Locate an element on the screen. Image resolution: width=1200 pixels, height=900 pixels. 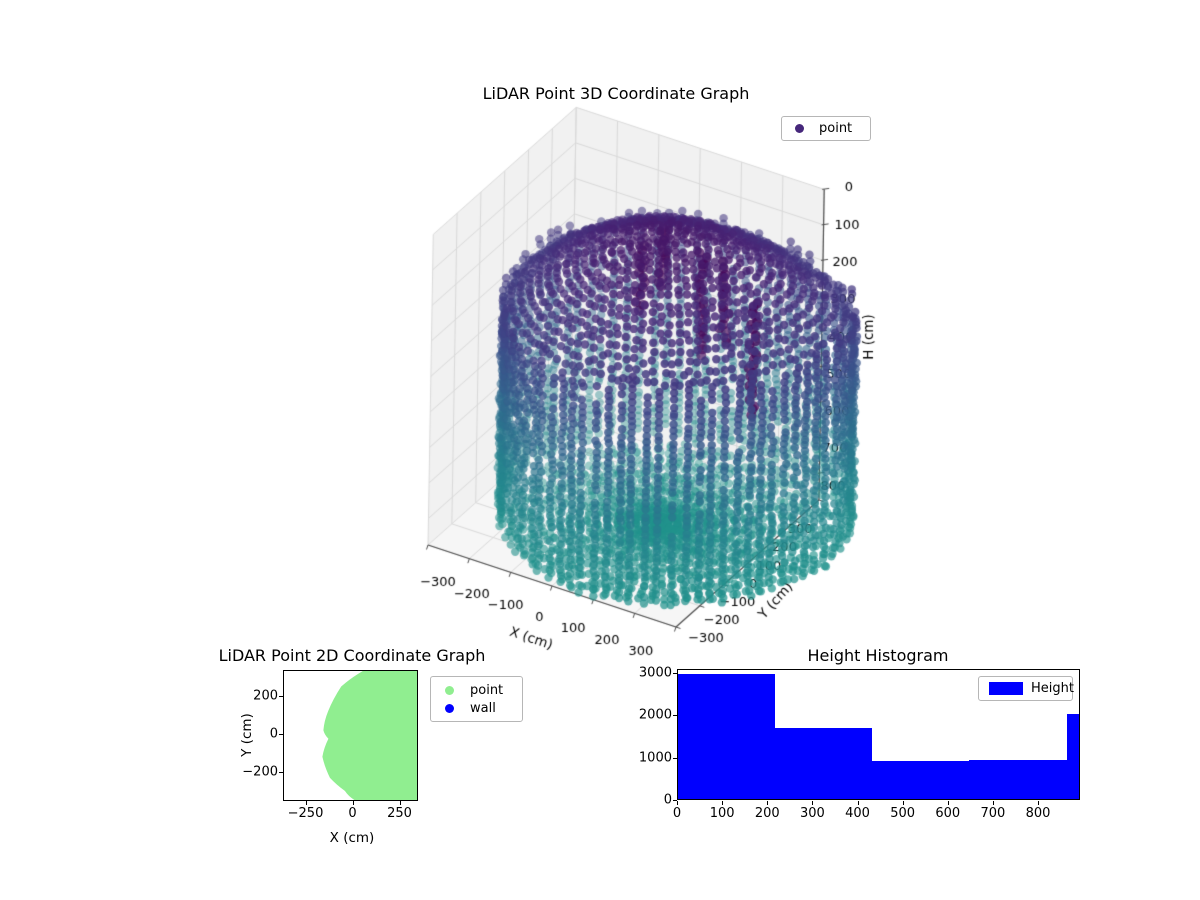
plot2d-legend: point wall is located at coordinates (476, 699).